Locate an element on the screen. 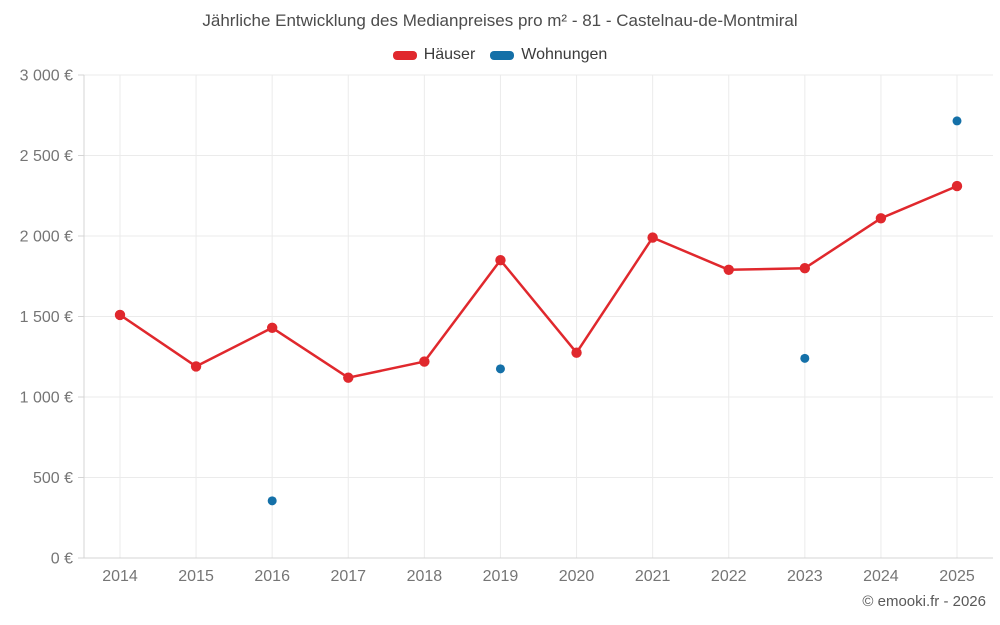 This screenshot has height=625, width=1000. data-point-wohnungen-2019 is located at coordinates (500, 369).